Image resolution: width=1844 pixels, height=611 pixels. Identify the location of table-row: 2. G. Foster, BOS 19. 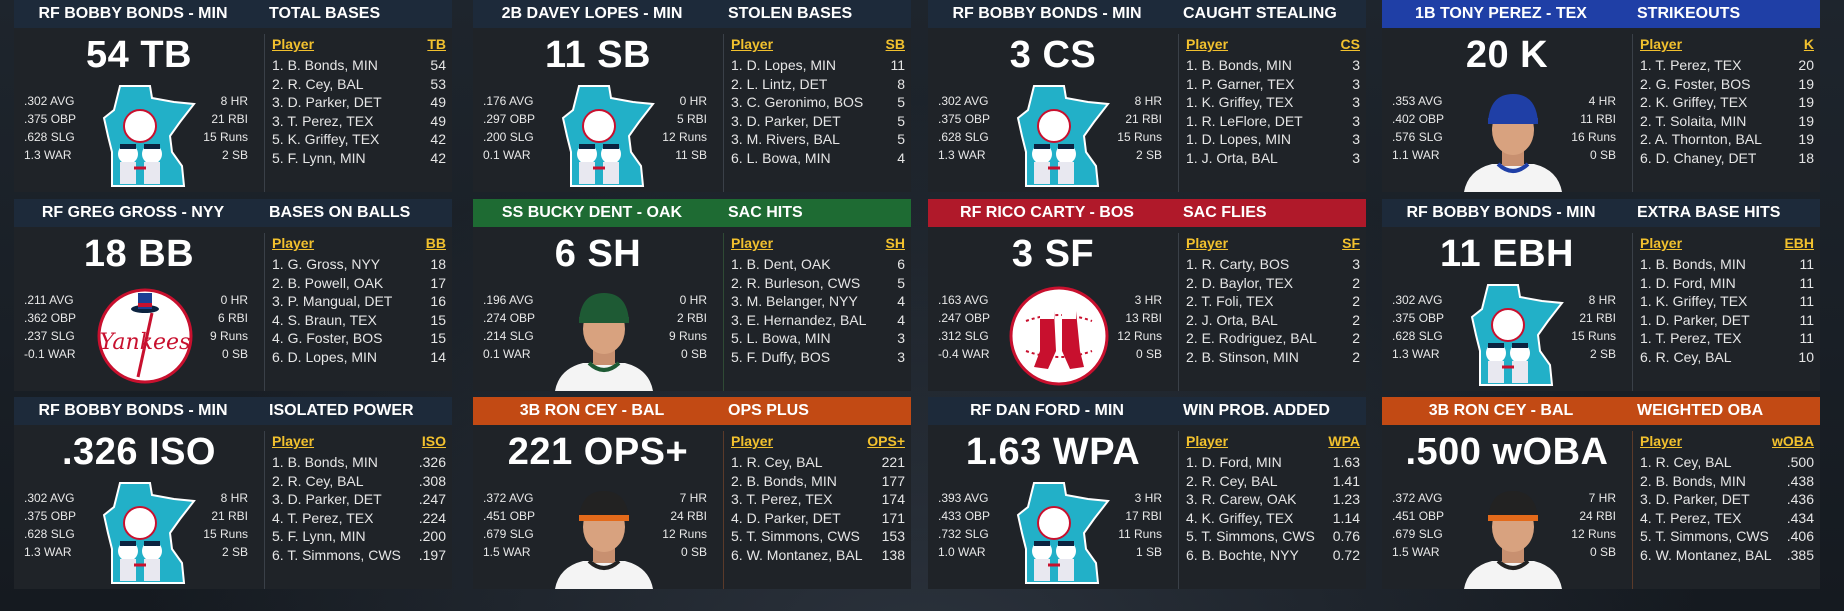
(1727, 84).